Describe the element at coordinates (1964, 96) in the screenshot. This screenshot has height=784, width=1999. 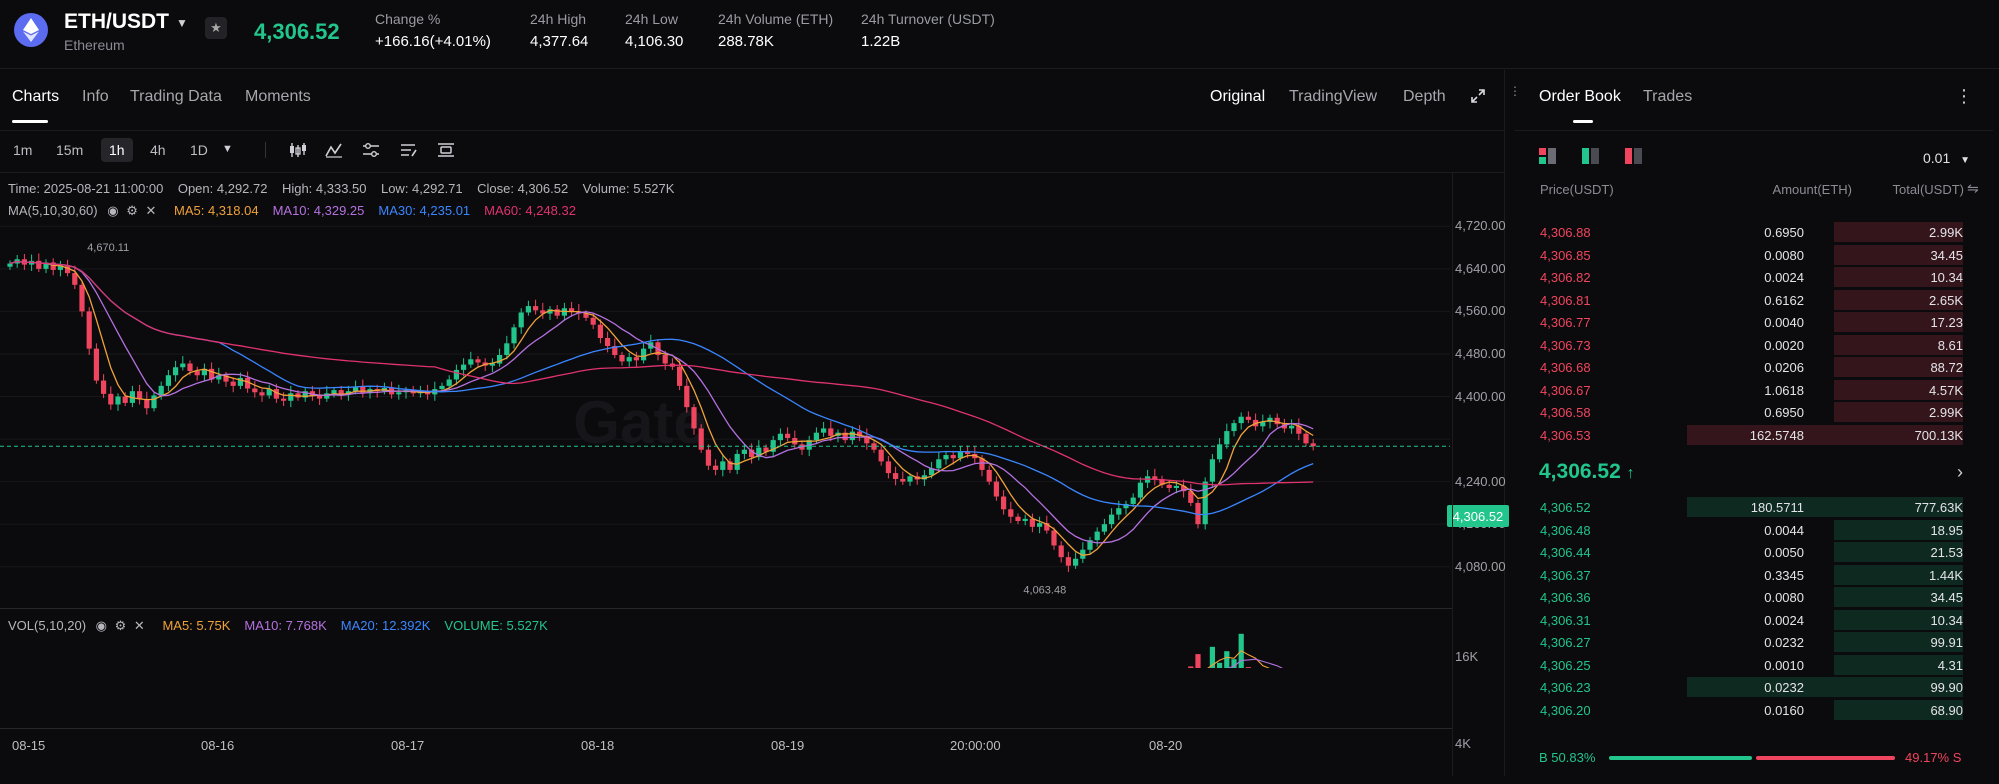
I see `more-options-icon: ⋮` at that location.